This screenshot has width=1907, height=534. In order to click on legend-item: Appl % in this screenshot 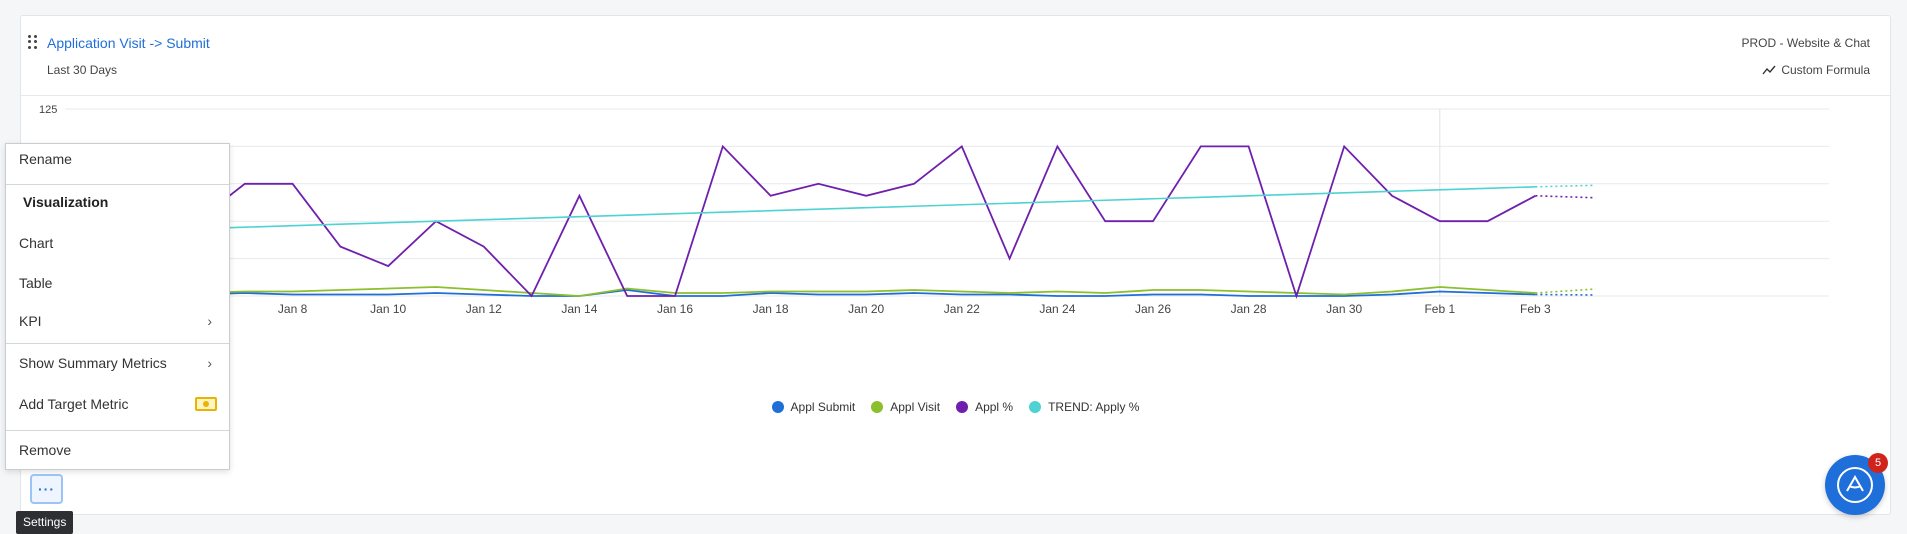, I will do `click(984, 407)`.